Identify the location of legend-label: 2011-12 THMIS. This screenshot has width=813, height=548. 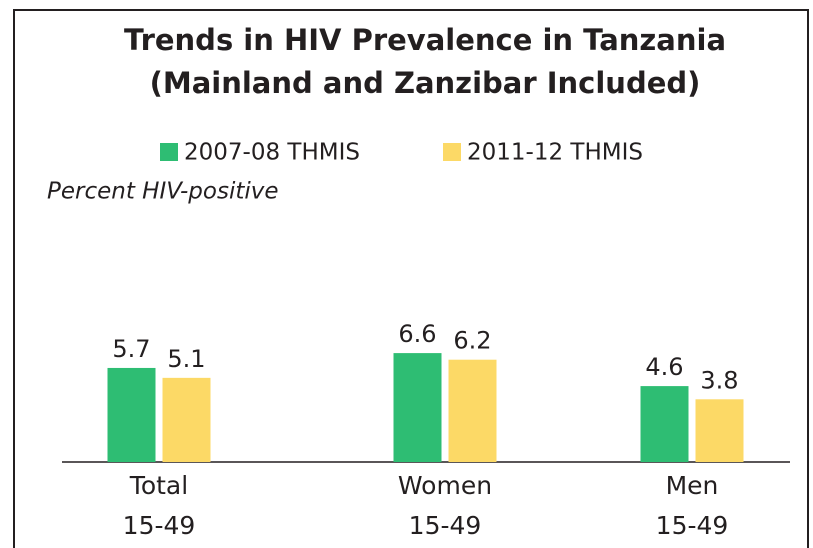
(555, 153).